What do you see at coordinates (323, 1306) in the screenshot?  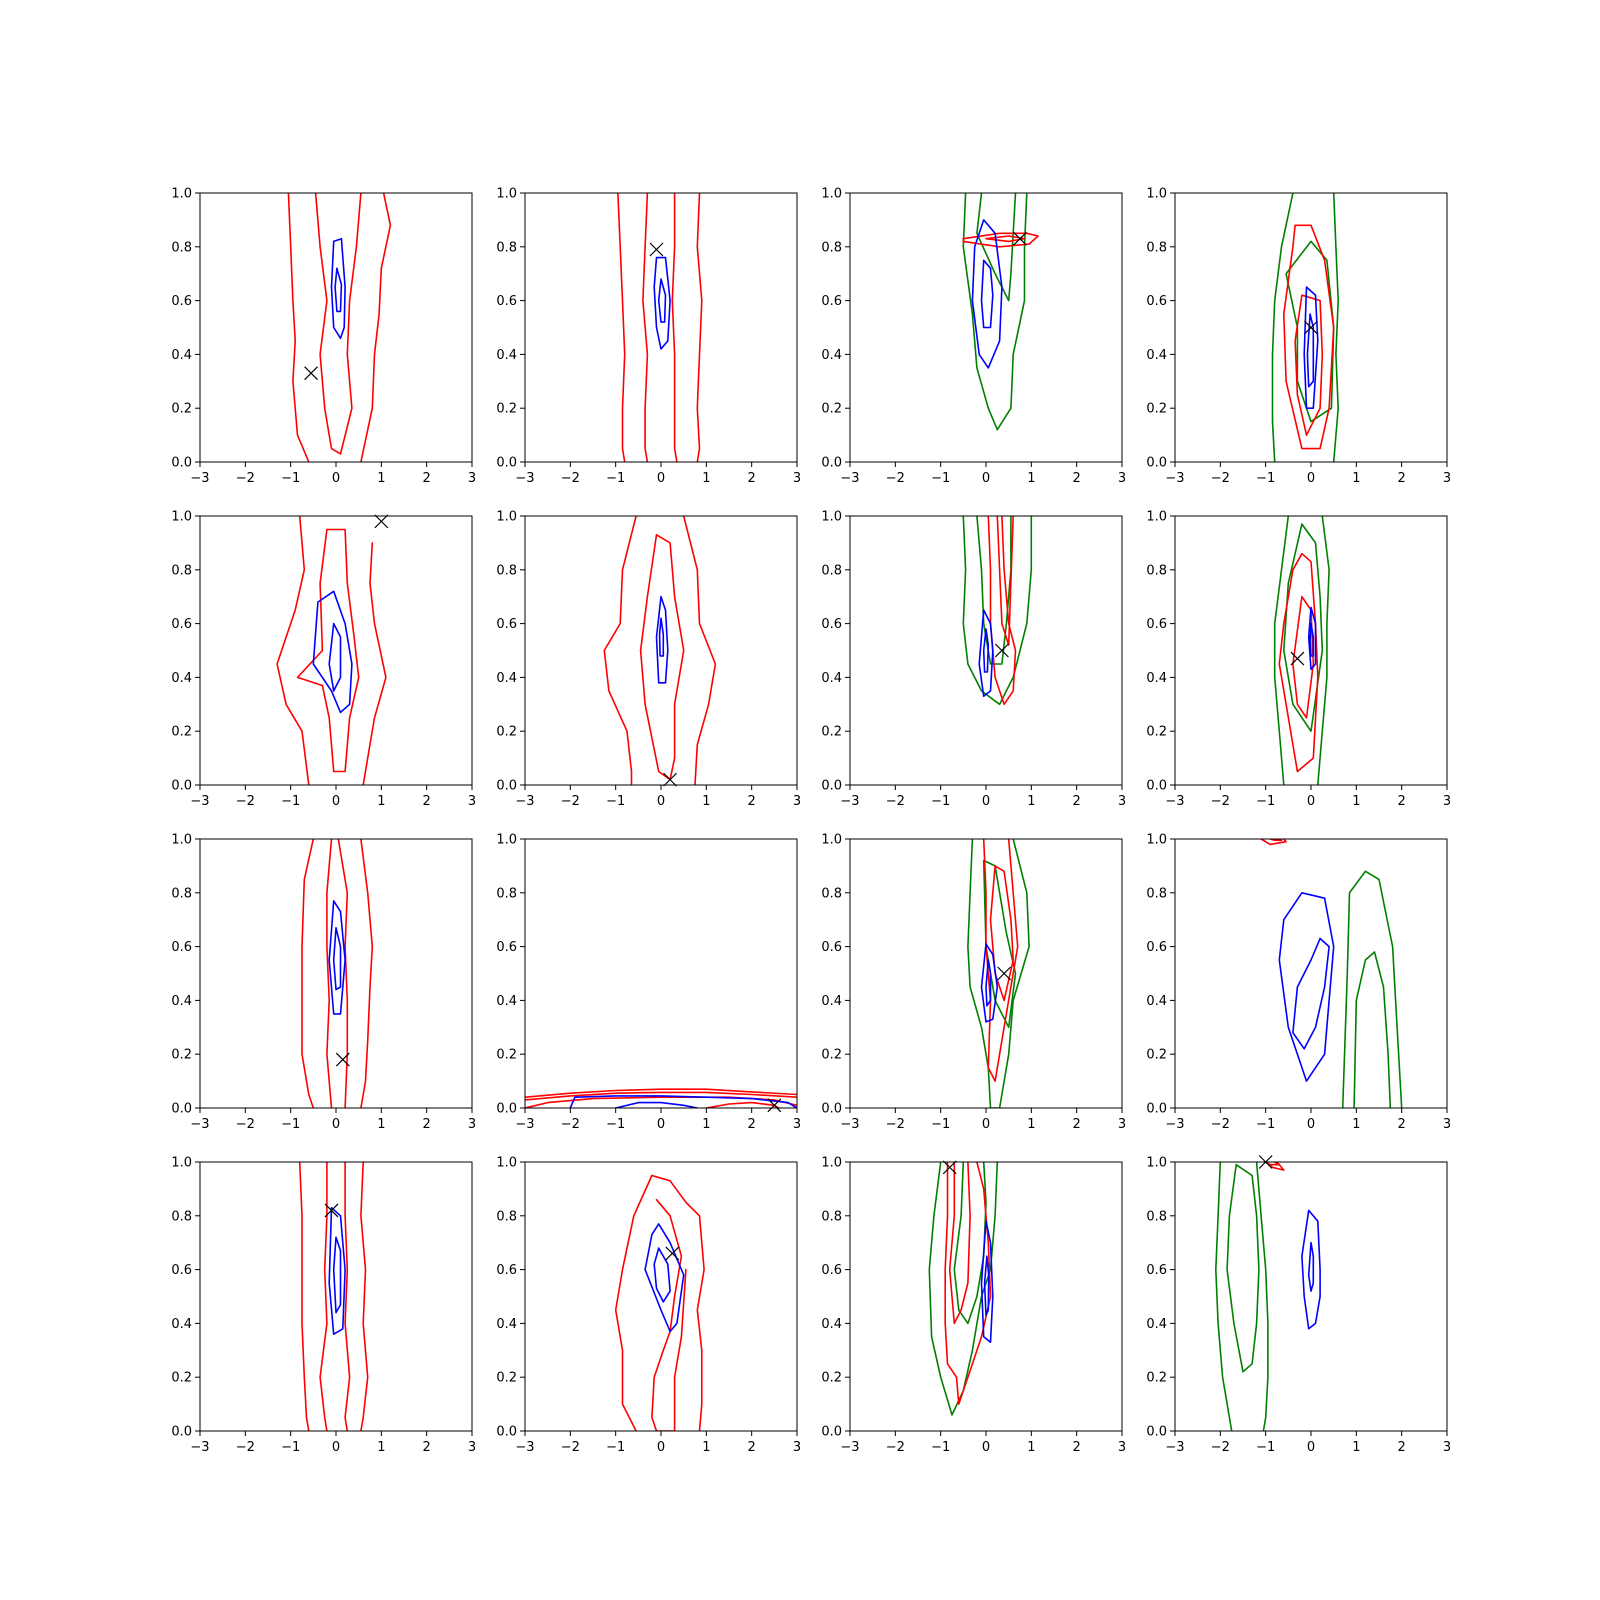 I see `subplot-13: −3 −2 −1 0 1 2 3 0.0 0.2 0.4 0.6 0.8 1.0` at bounding box center [323, 1306].